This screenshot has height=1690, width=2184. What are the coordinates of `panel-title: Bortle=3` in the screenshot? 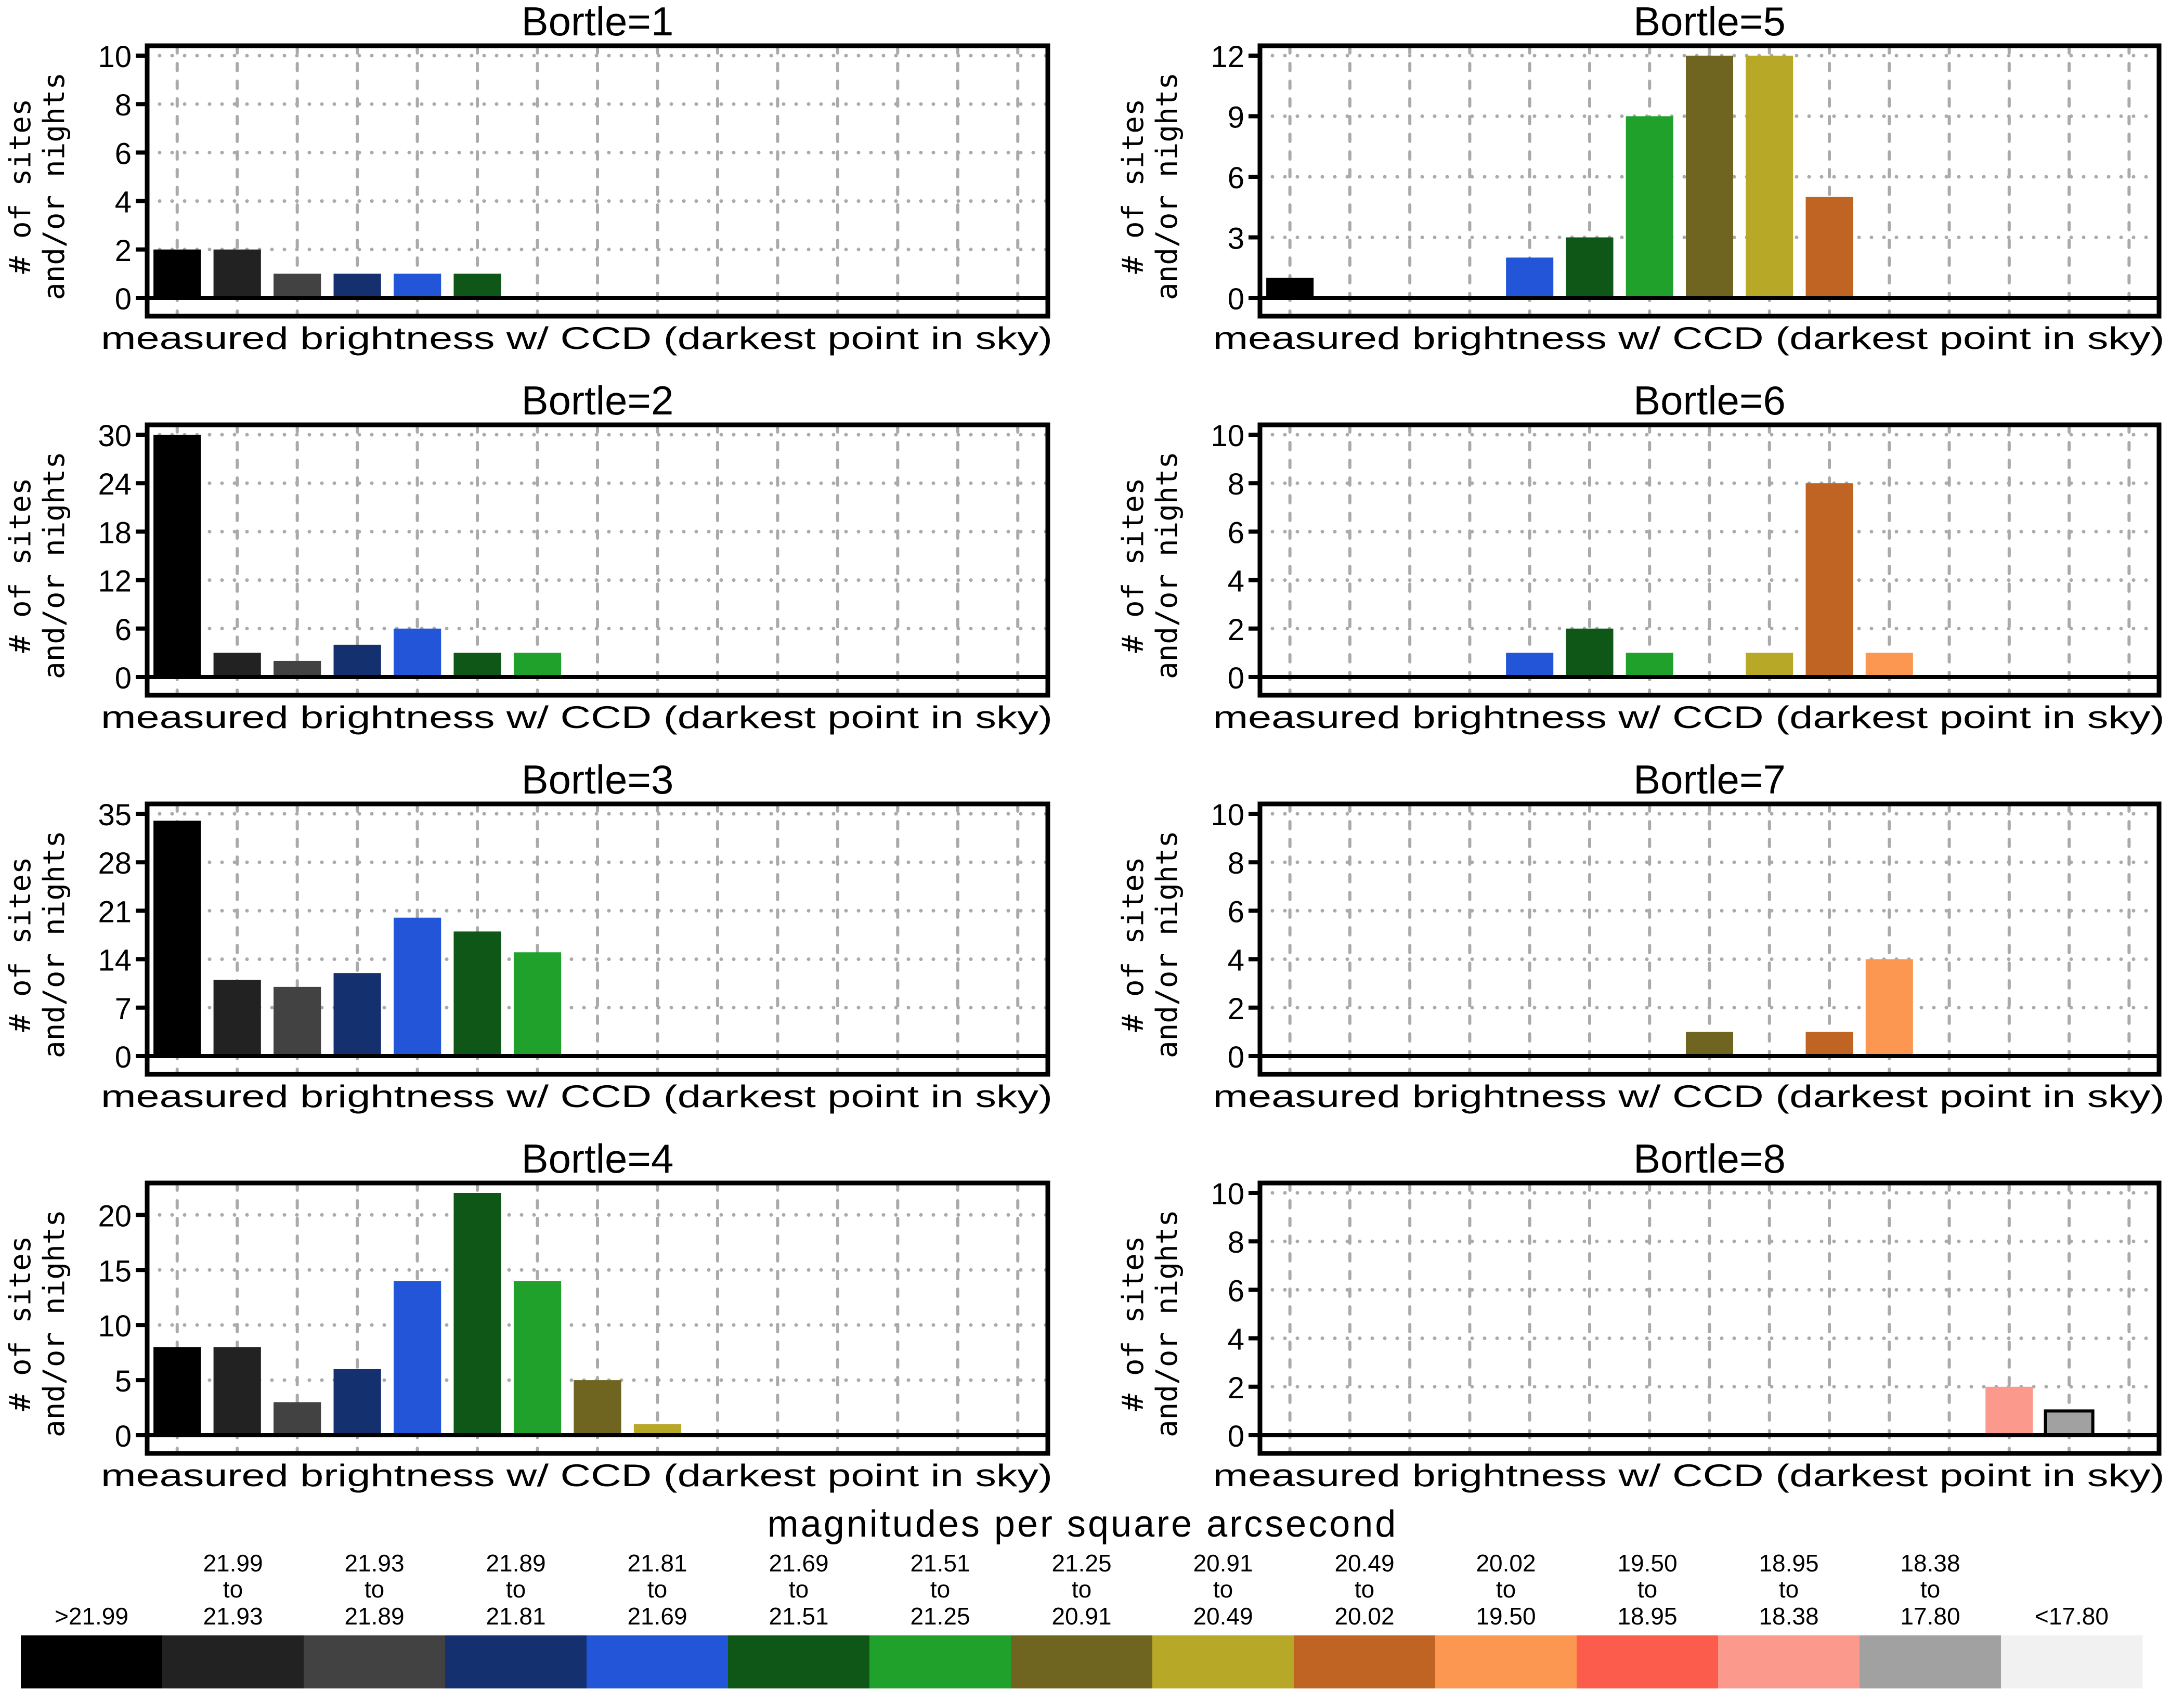 It's located at (598, 780).